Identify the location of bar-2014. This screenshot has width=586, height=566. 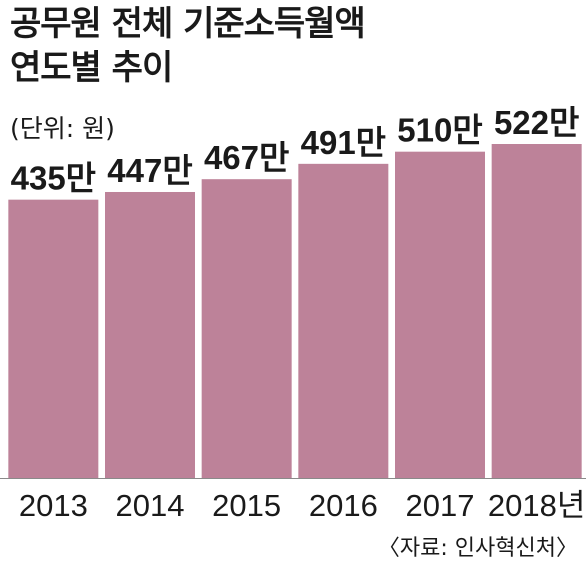
(150, 334).